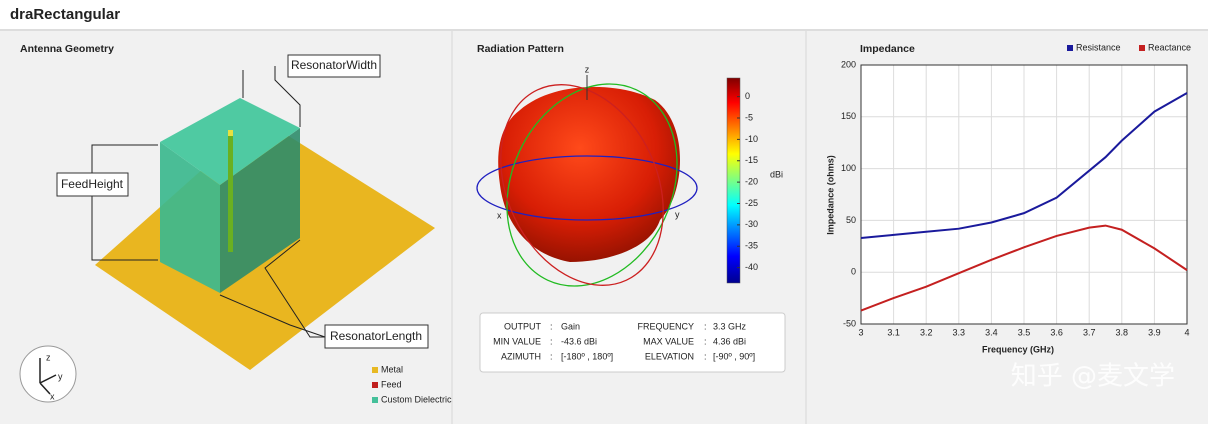  I want to click on panel-title: Antenna Geometry, so click(67, 49).